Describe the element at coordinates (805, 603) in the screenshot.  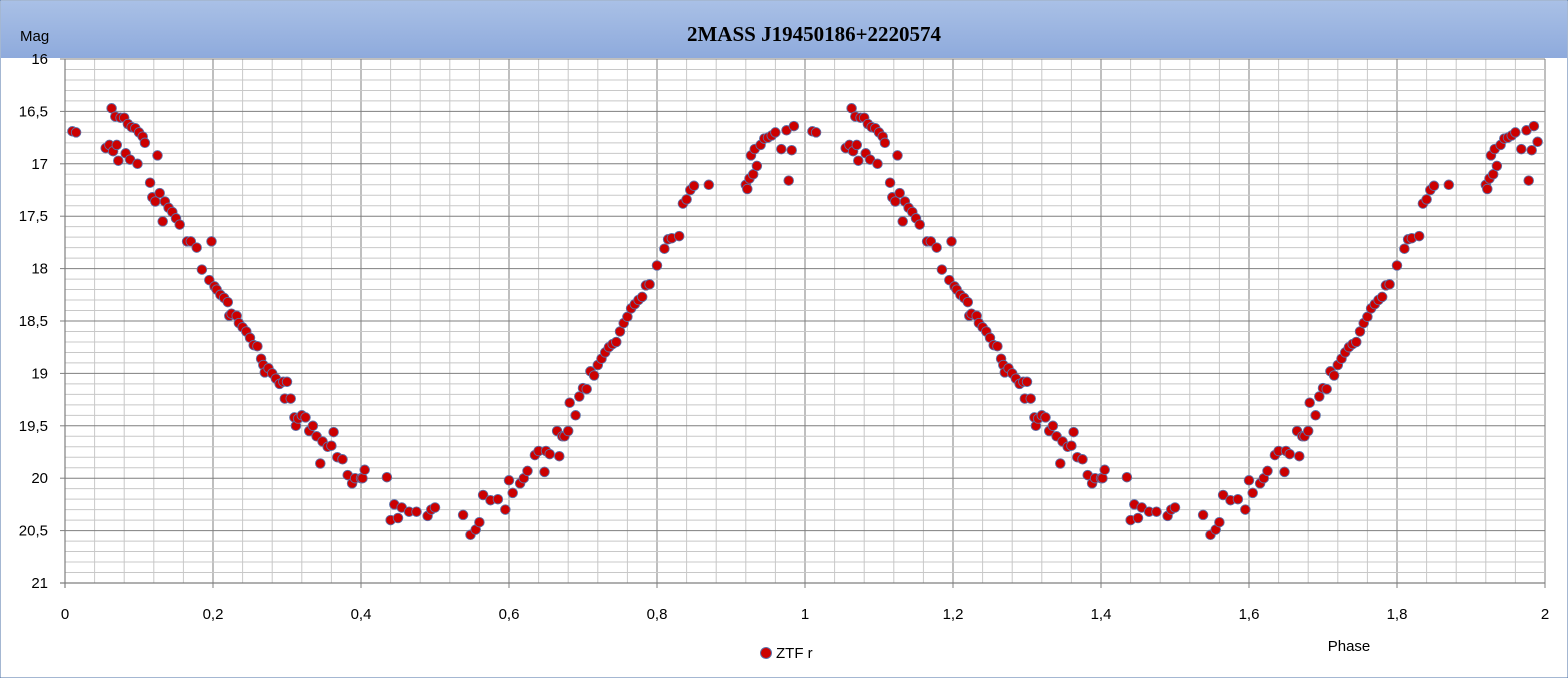
I see `x-tick-labels: 0 0,2 0,4 0,6 0,8 1 1,2 1,4 1,6 1,8 2` at that location.